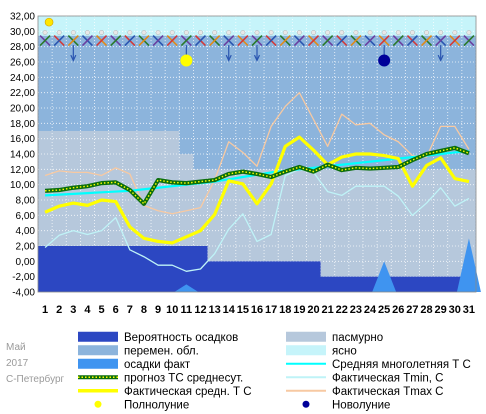 The height and width of the screenshot is (414, 486). Describe the element at coordinates (144, 310) in the screenshot. I see `x-tick-label: 8` at that location.